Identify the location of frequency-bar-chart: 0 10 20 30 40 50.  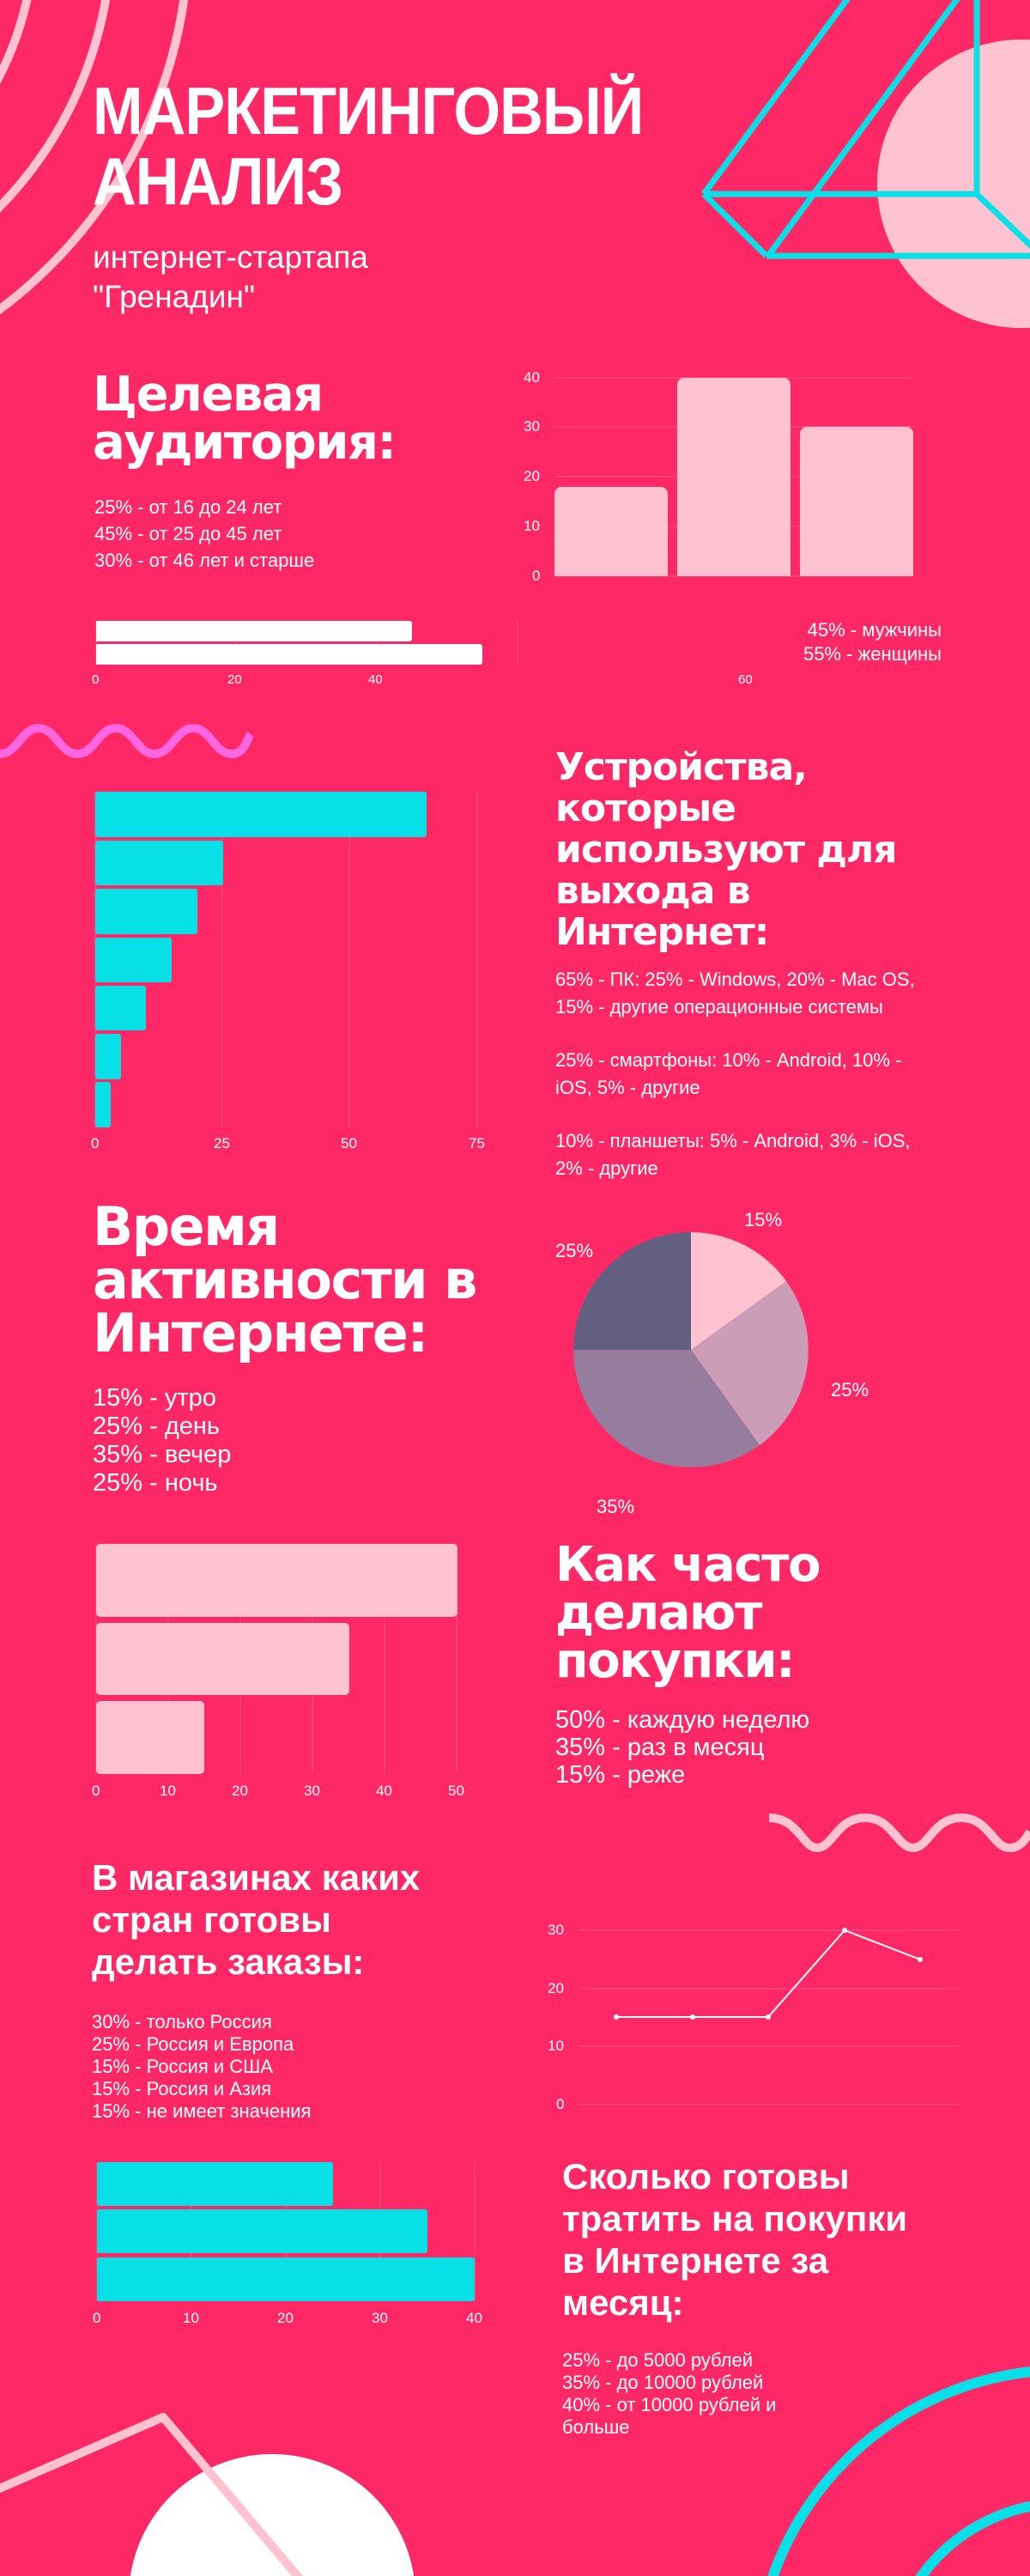
(283, 1666).